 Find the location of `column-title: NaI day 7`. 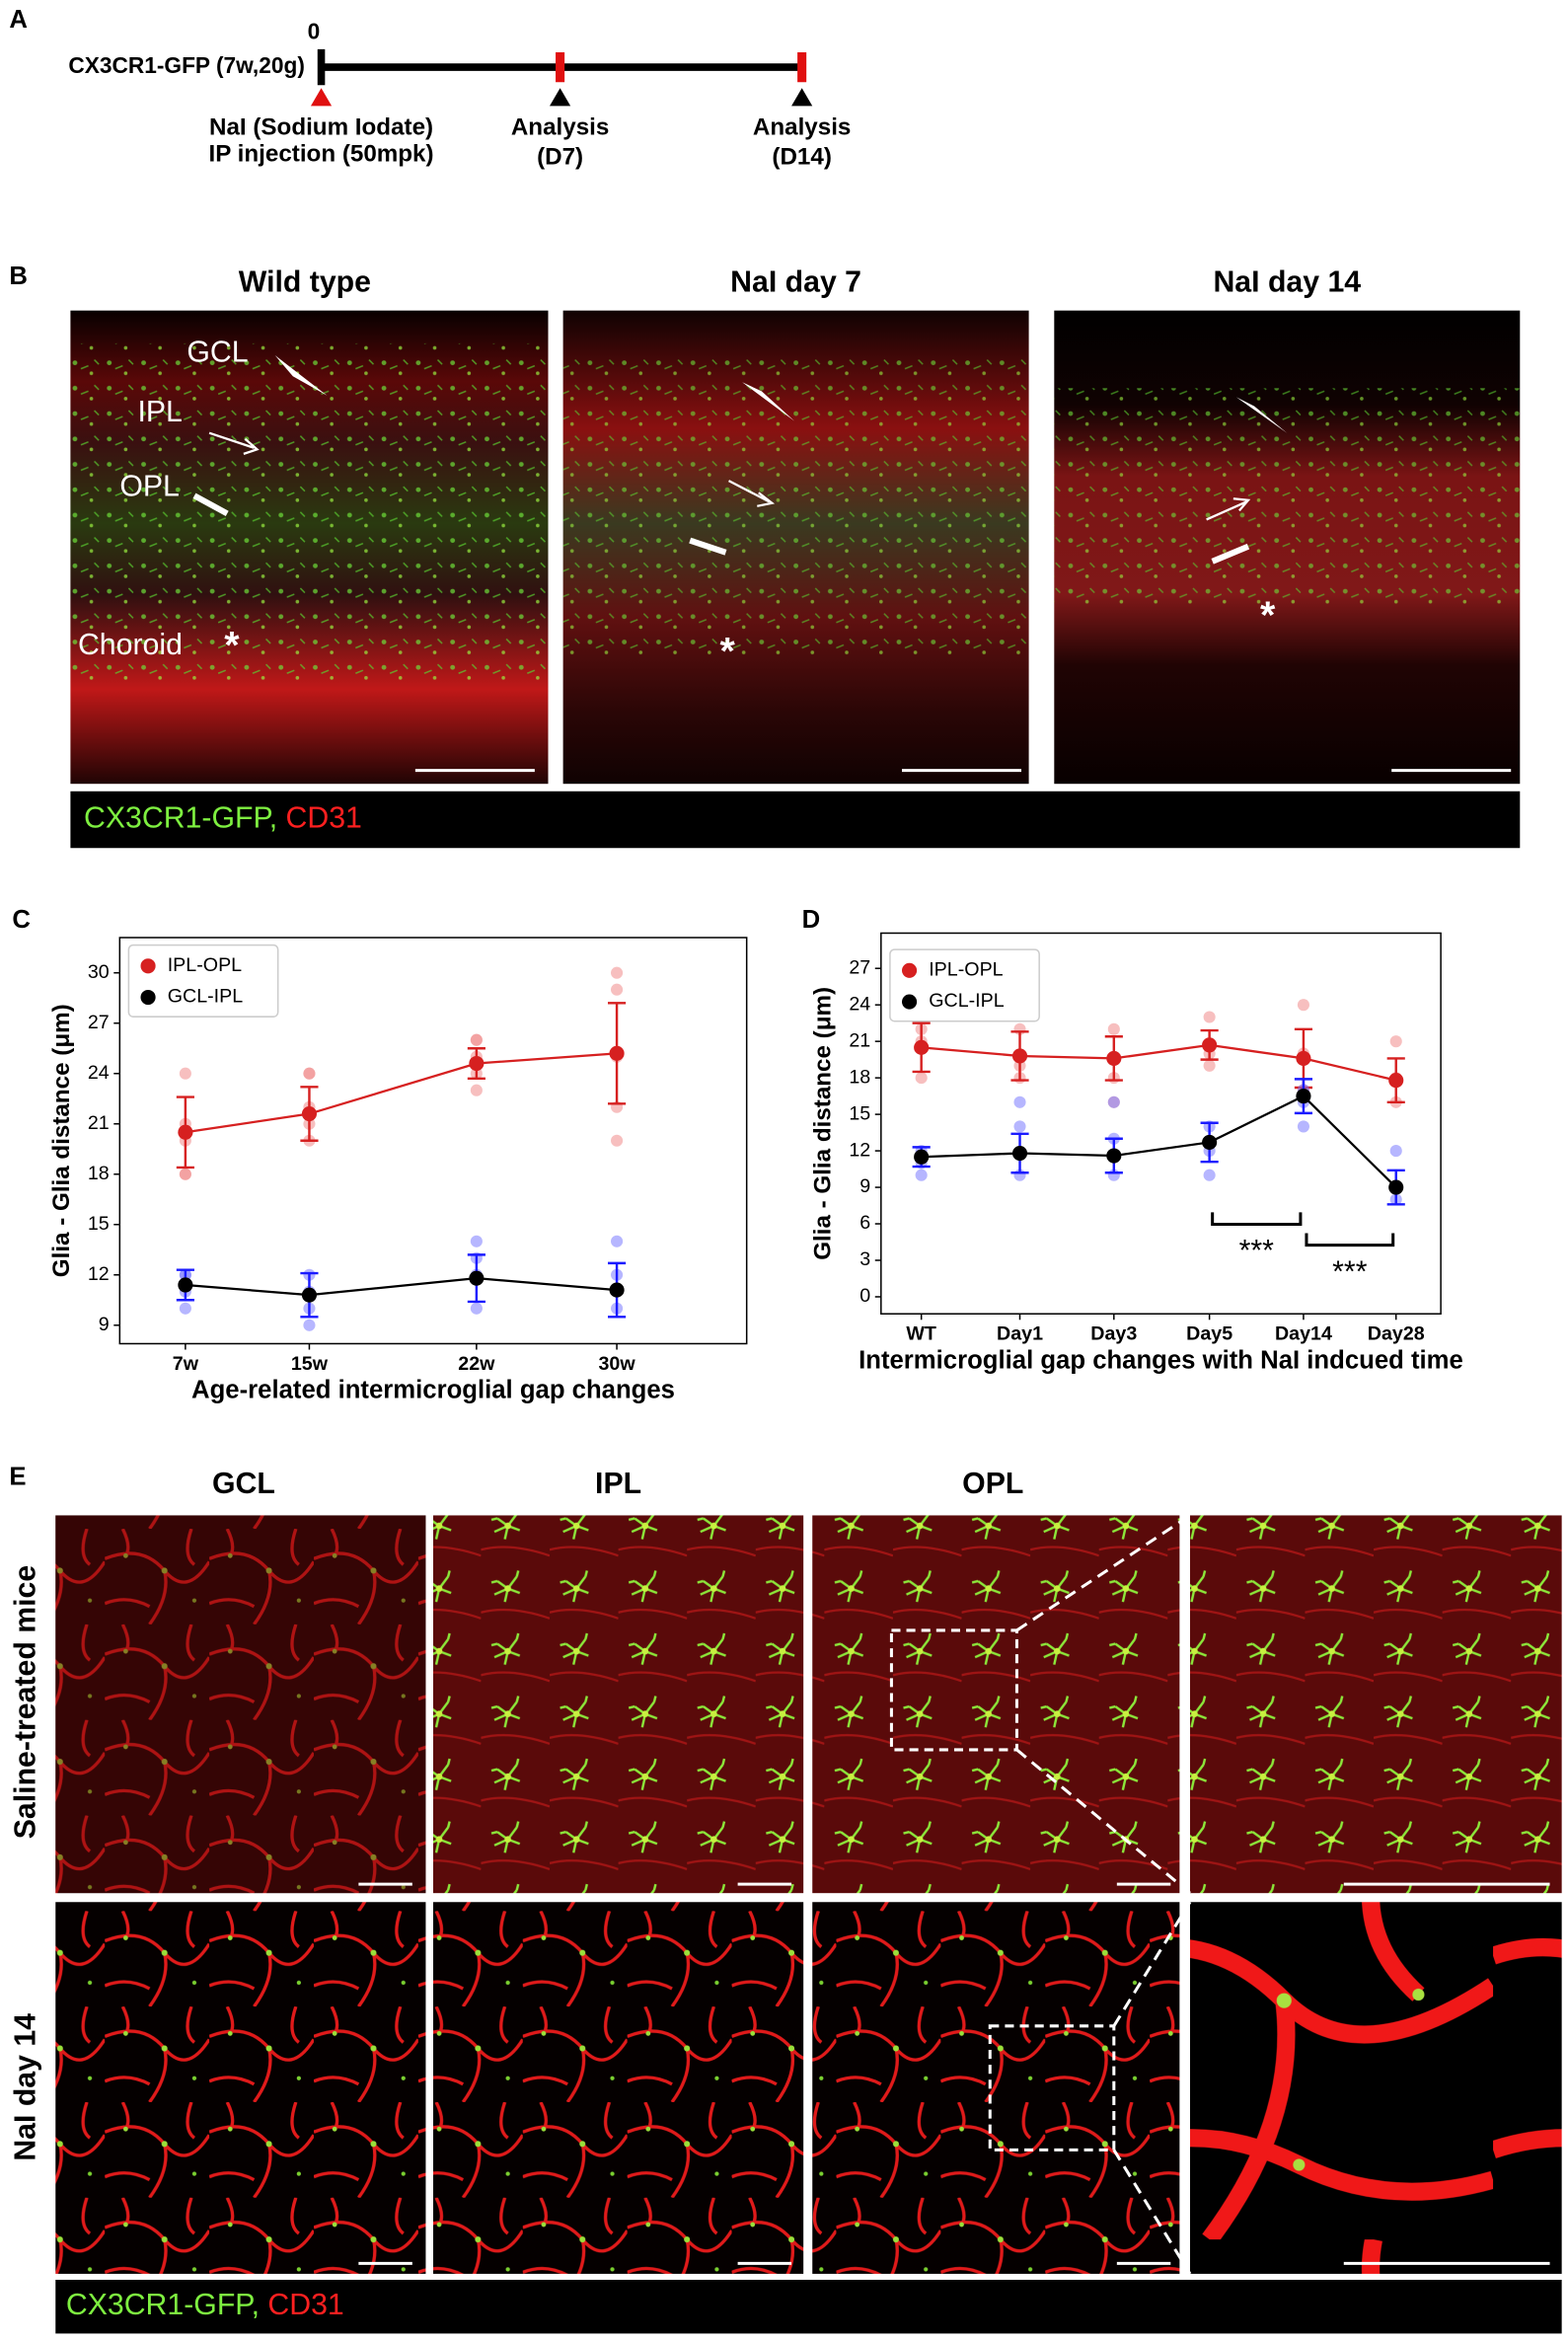

column-title: NaI day 7 is located at coordinates (795, 281).